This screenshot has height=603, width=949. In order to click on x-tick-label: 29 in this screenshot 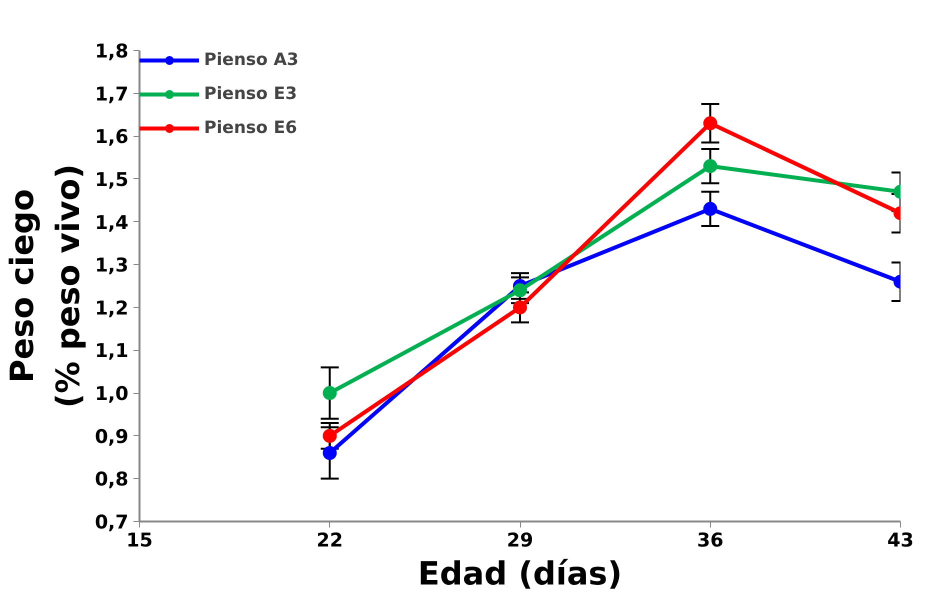, I will do `click(520, 541)`.